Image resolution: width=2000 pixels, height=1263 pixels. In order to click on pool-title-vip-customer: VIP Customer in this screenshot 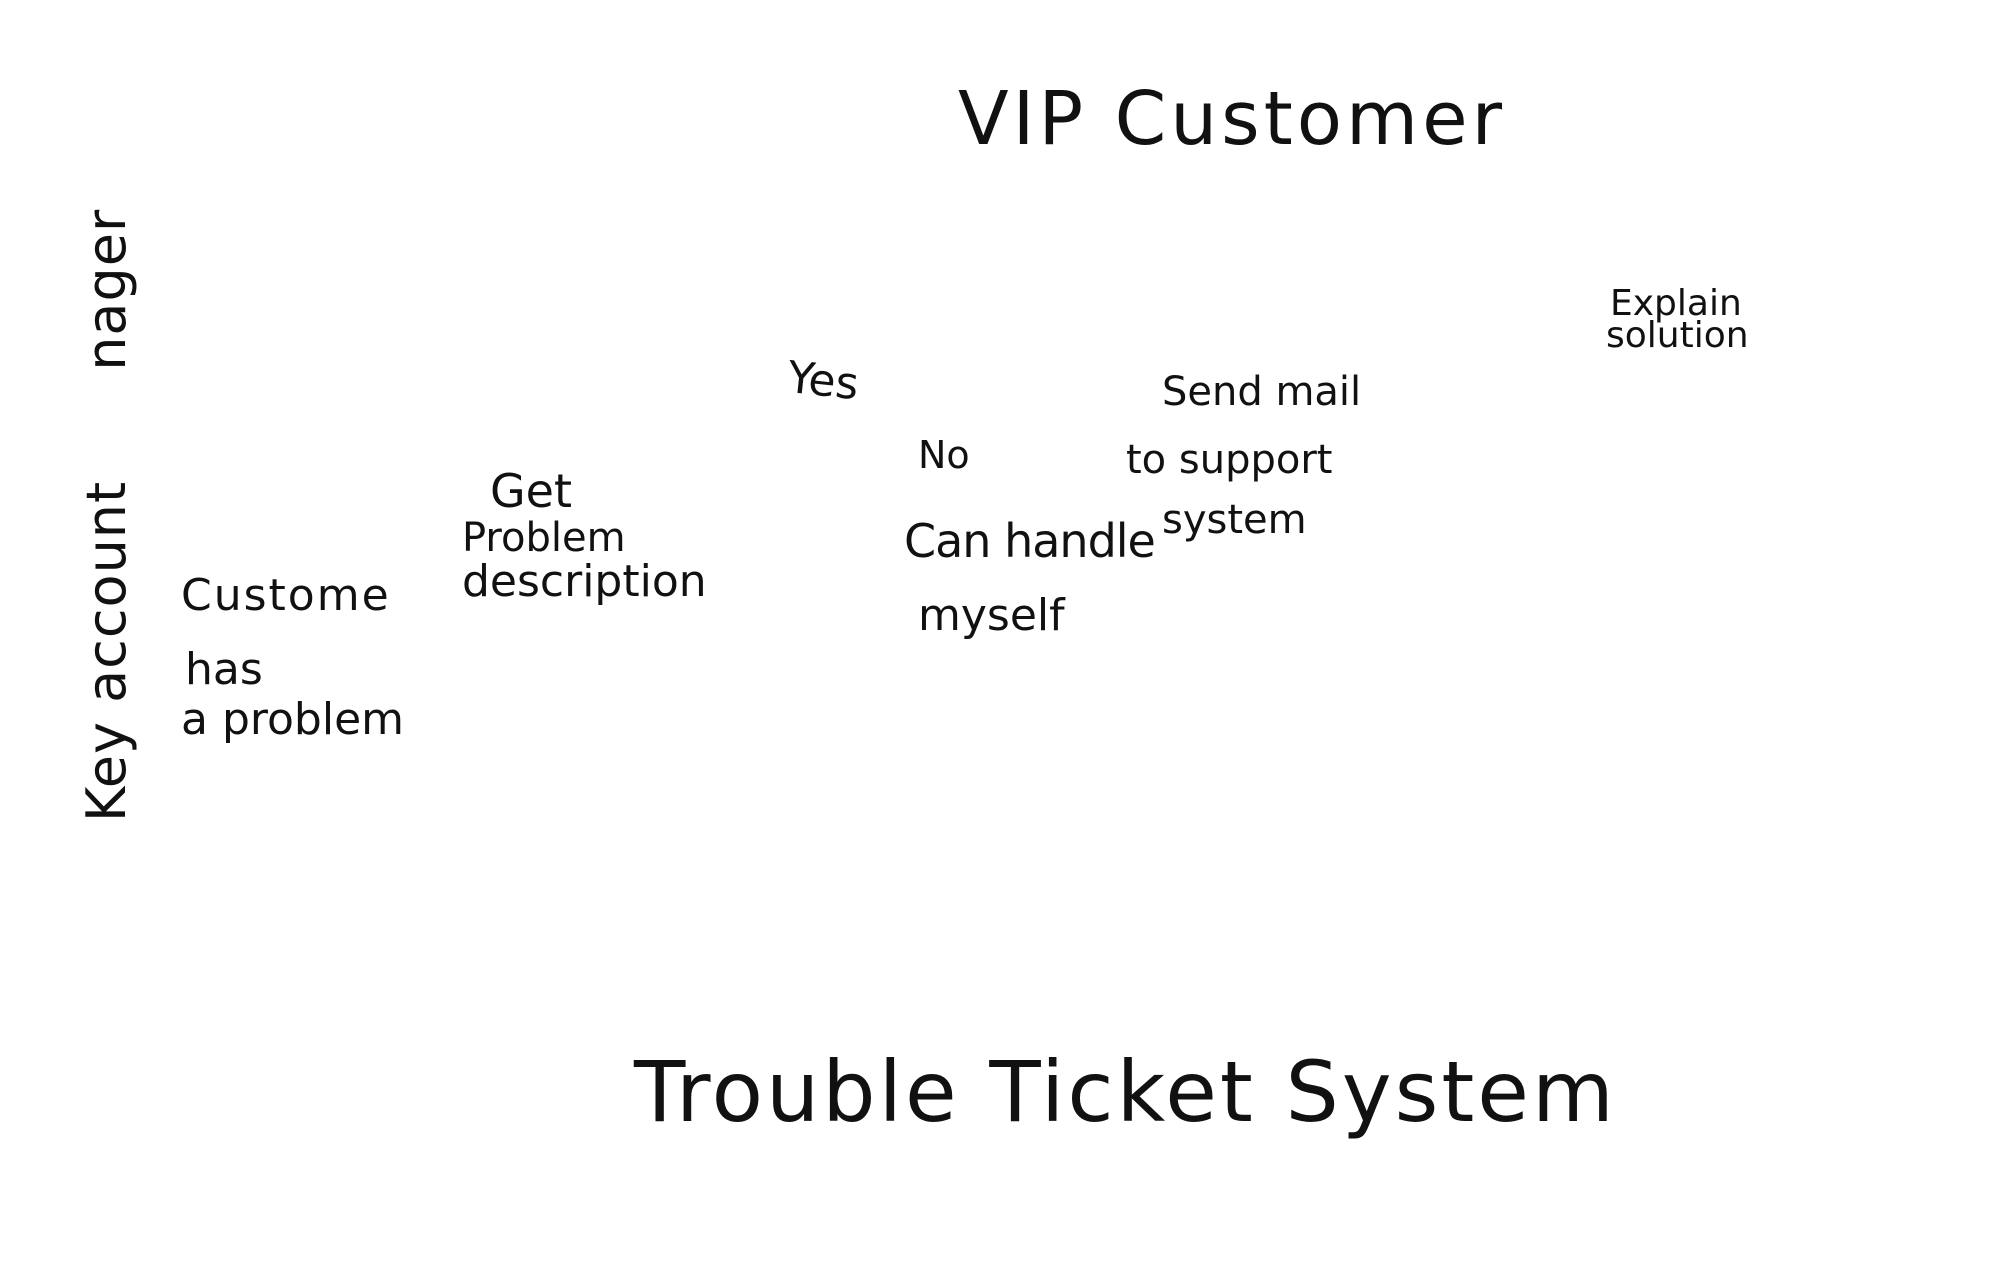, I will do `click(1232, 119)`.